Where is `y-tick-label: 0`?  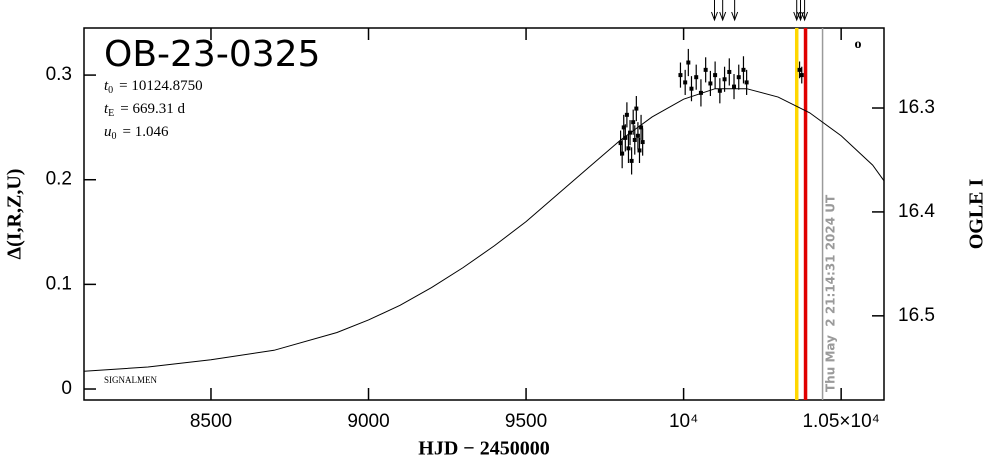 y-tick-label: 0 is located at coordinates (66, 388).